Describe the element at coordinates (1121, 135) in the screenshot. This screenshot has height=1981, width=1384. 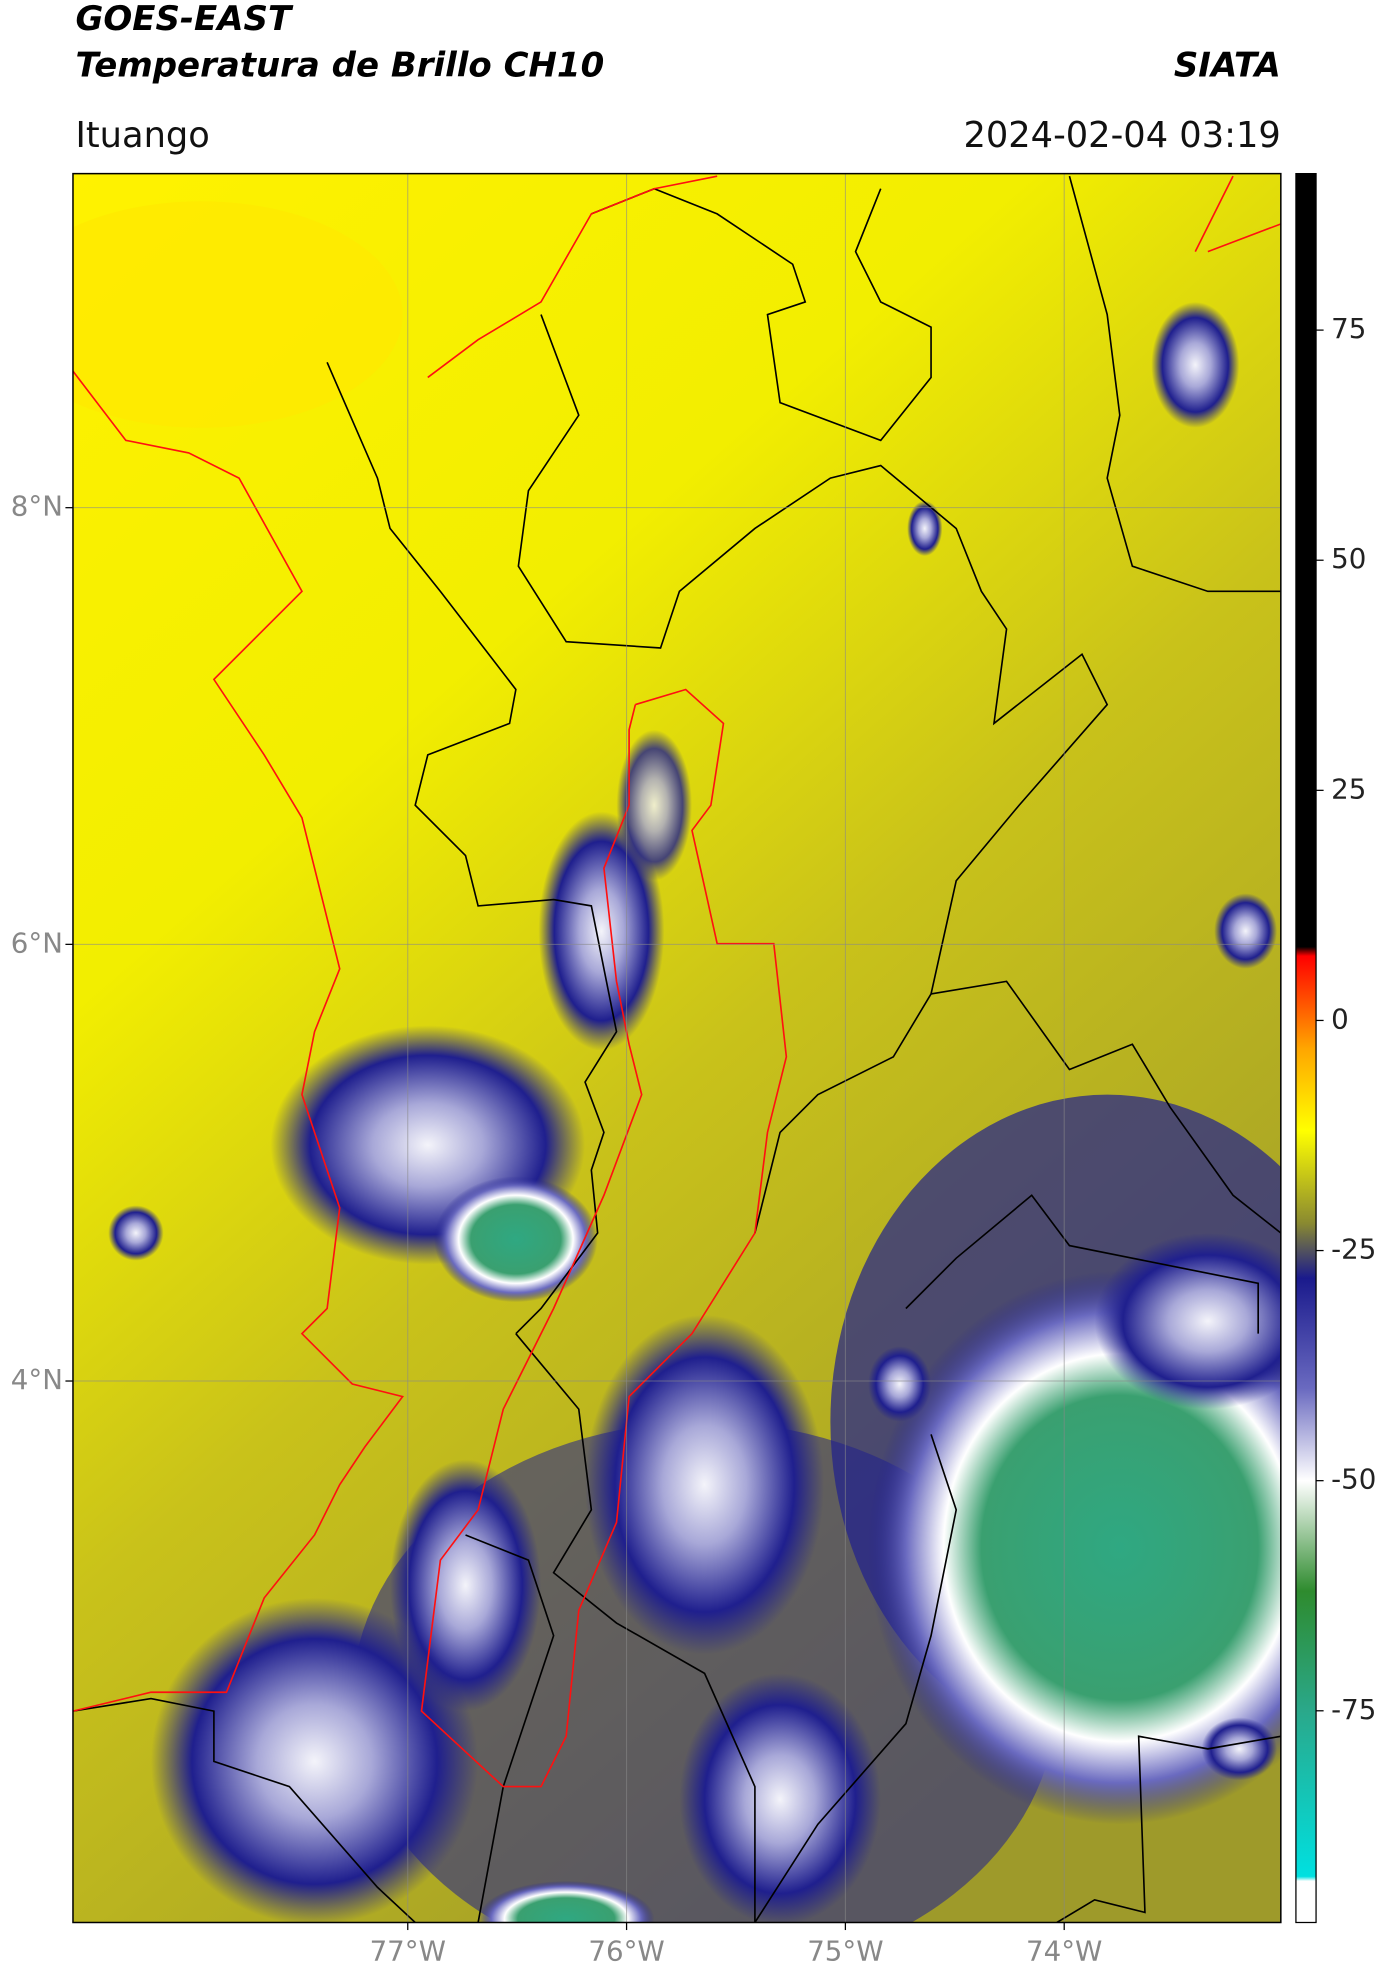
I see `timestamp: 2024-02-04 03:19` at that location.